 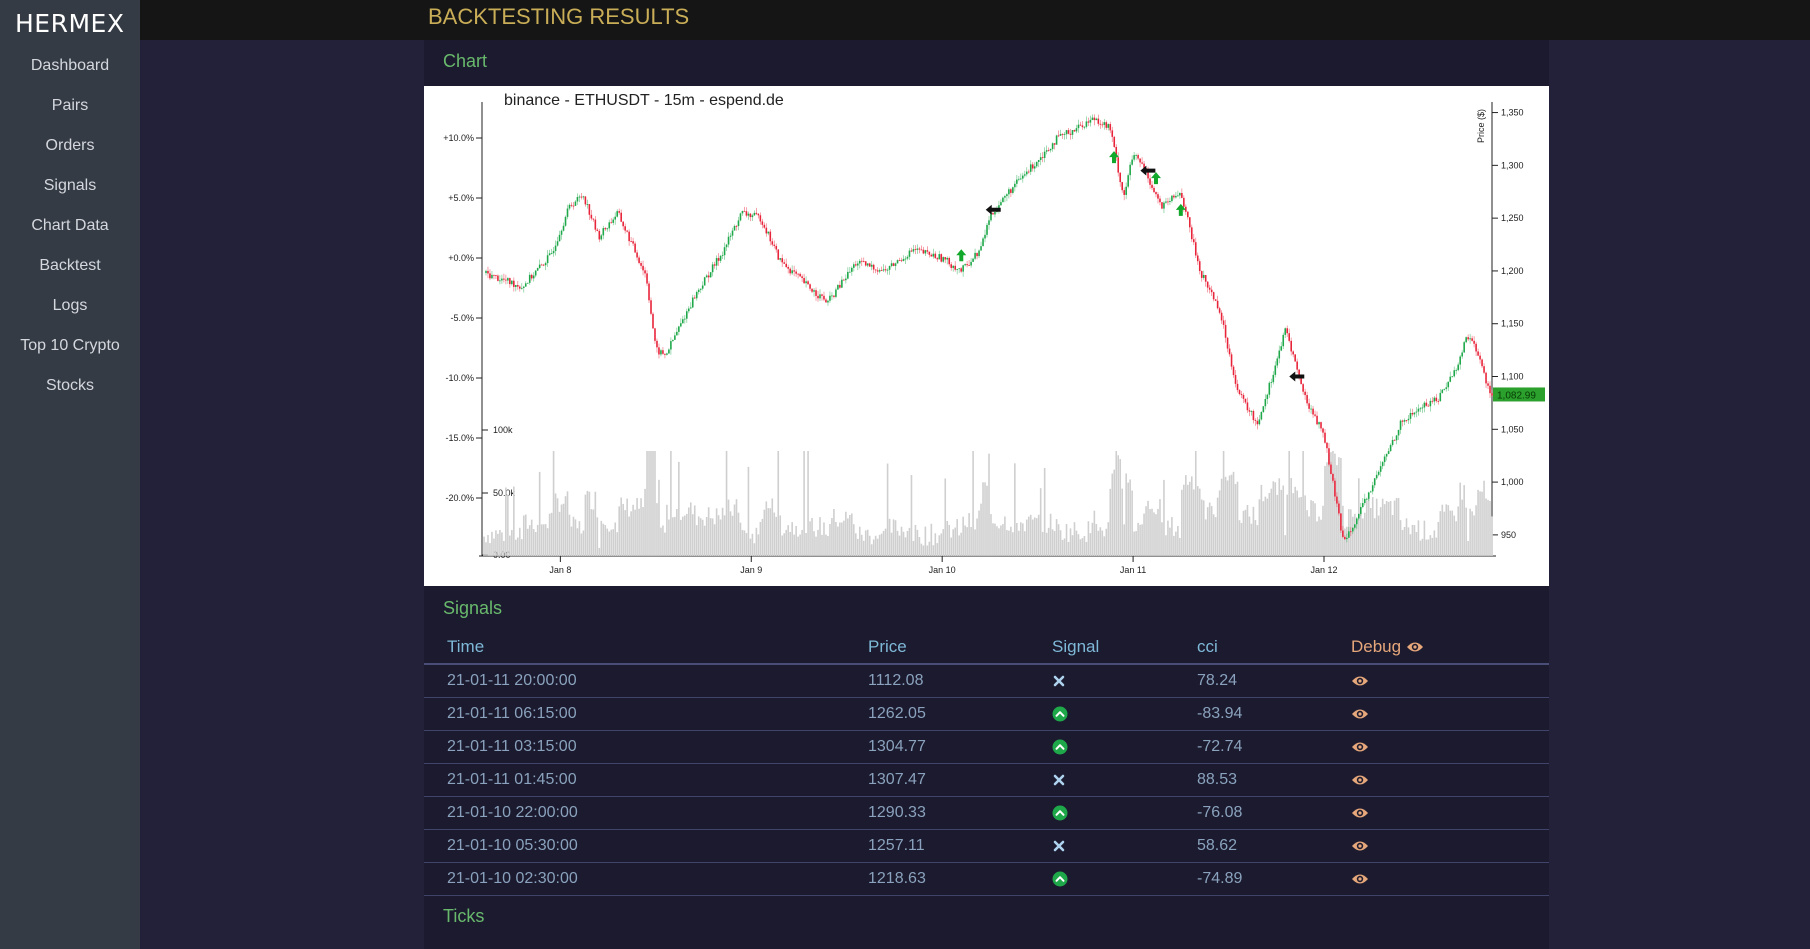 What do you see at coordinates (70, 305) in the screenshot?
I see `sidebar-item-logs: Logs` at bounding box center [70, 305].